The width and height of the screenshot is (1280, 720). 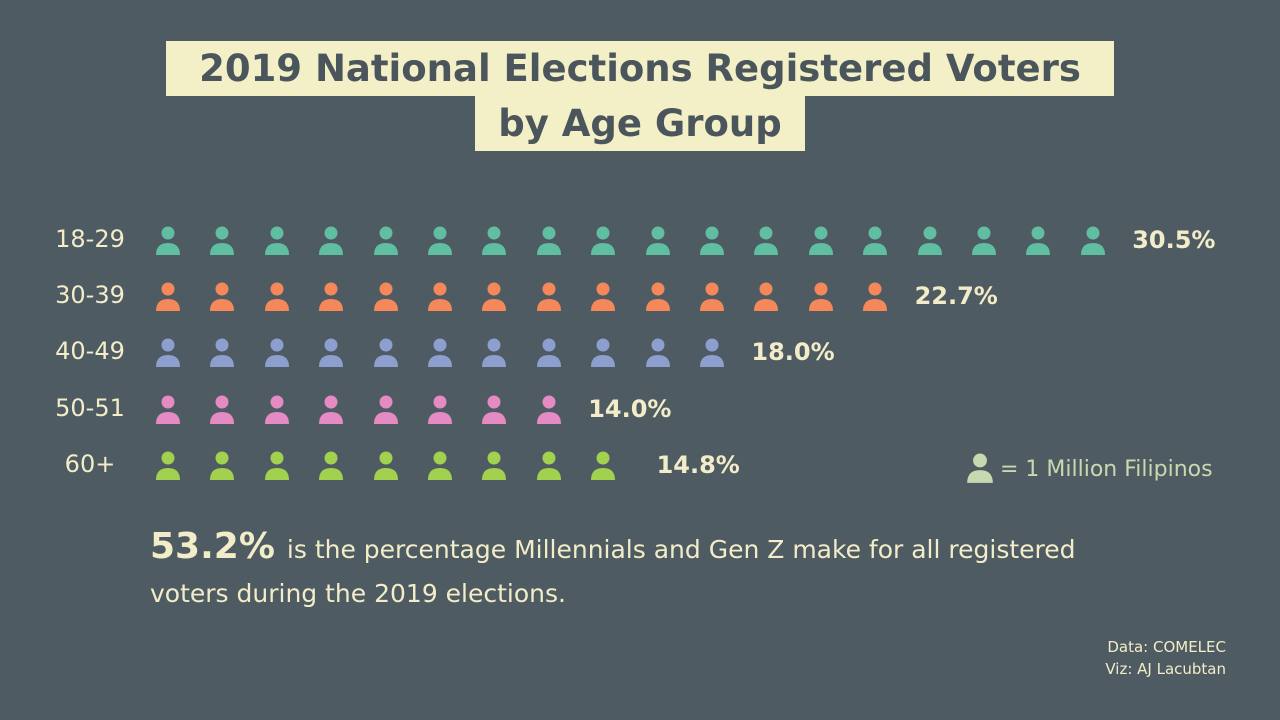 I want to click on credits: Data: COMELEC Viz: AJ Lacubtan, so click(x=1165, y=658).